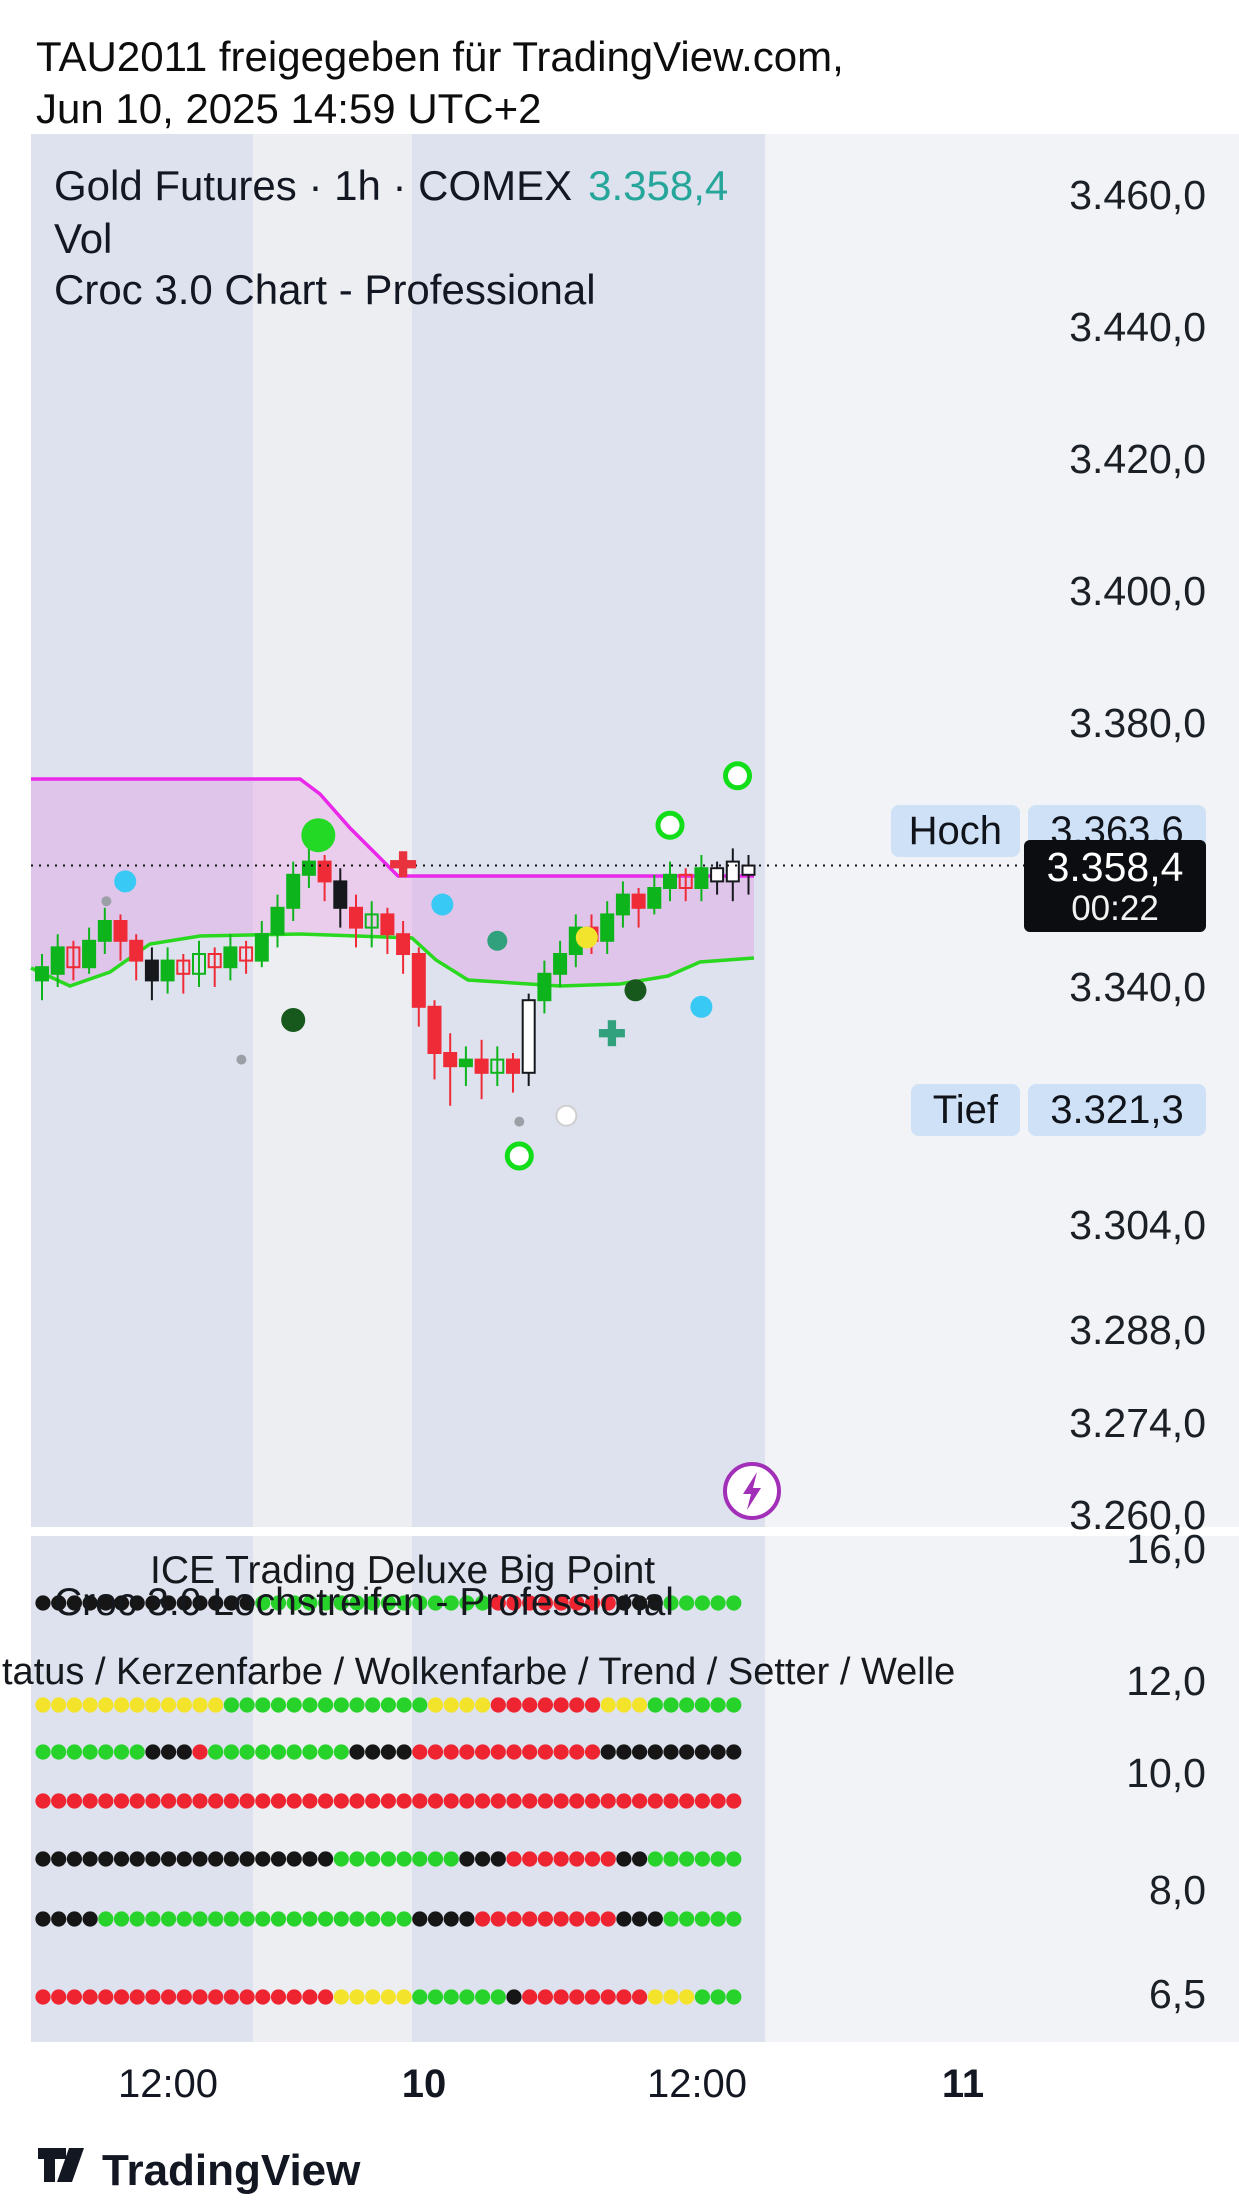  What do you see at coordinates (658, 185) in the screenshot?
I see `symbol-last-price: 3.358,4` at bounding box center [658, 185].